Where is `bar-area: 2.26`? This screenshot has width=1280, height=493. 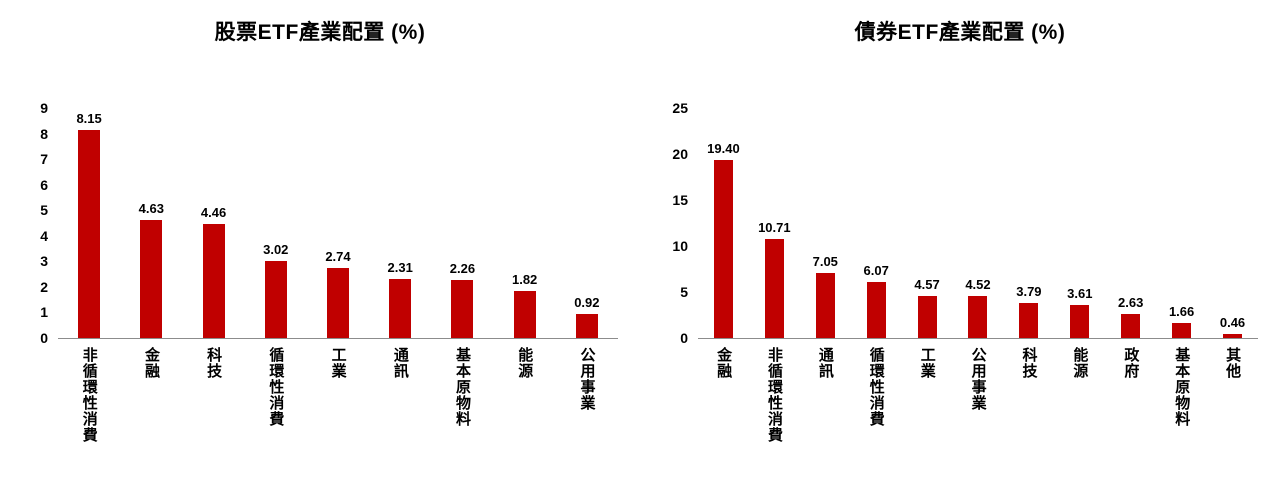 bar-area: 2.26 is located at coordinates (462, 223).